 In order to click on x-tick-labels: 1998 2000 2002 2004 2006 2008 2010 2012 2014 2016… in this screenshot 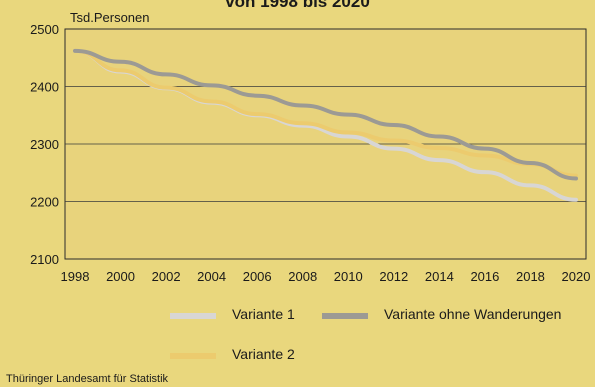, I will do `click(326, 276)`.